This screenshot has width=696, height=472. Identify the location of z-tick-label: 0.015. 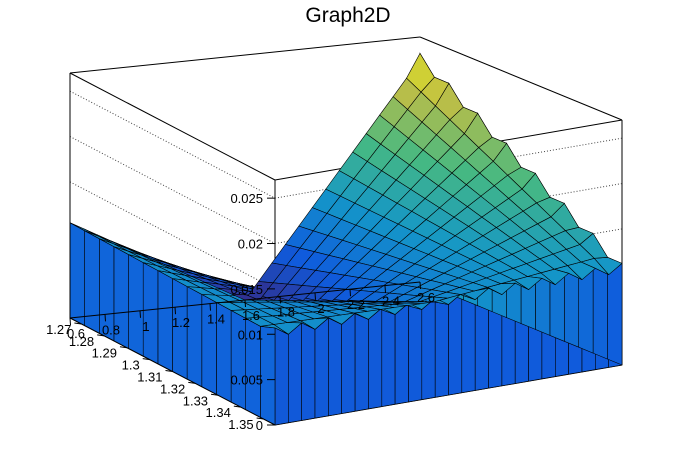
(246, 289).